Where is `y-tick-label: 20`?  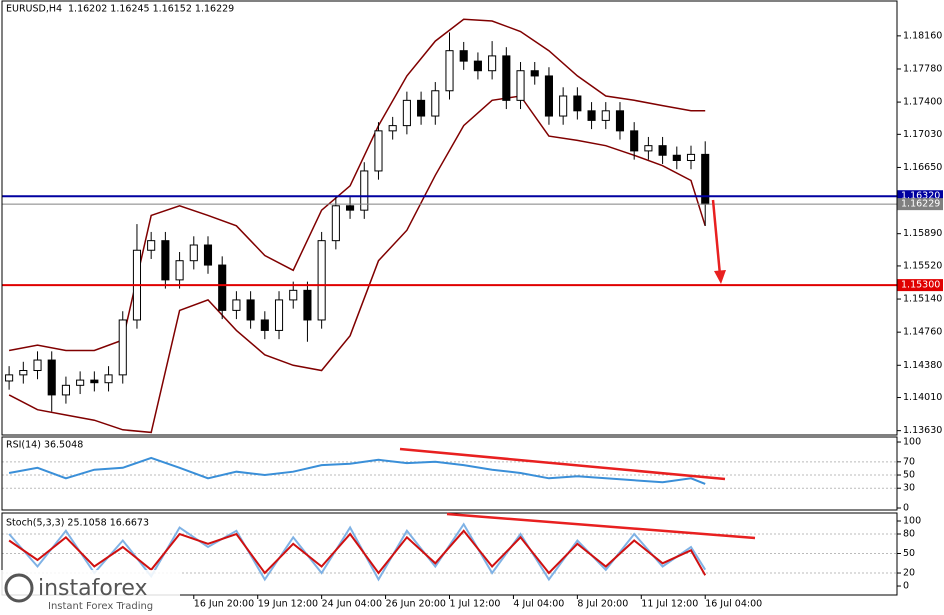 y-tick-label: 20 is located at coordinates (909, 573).